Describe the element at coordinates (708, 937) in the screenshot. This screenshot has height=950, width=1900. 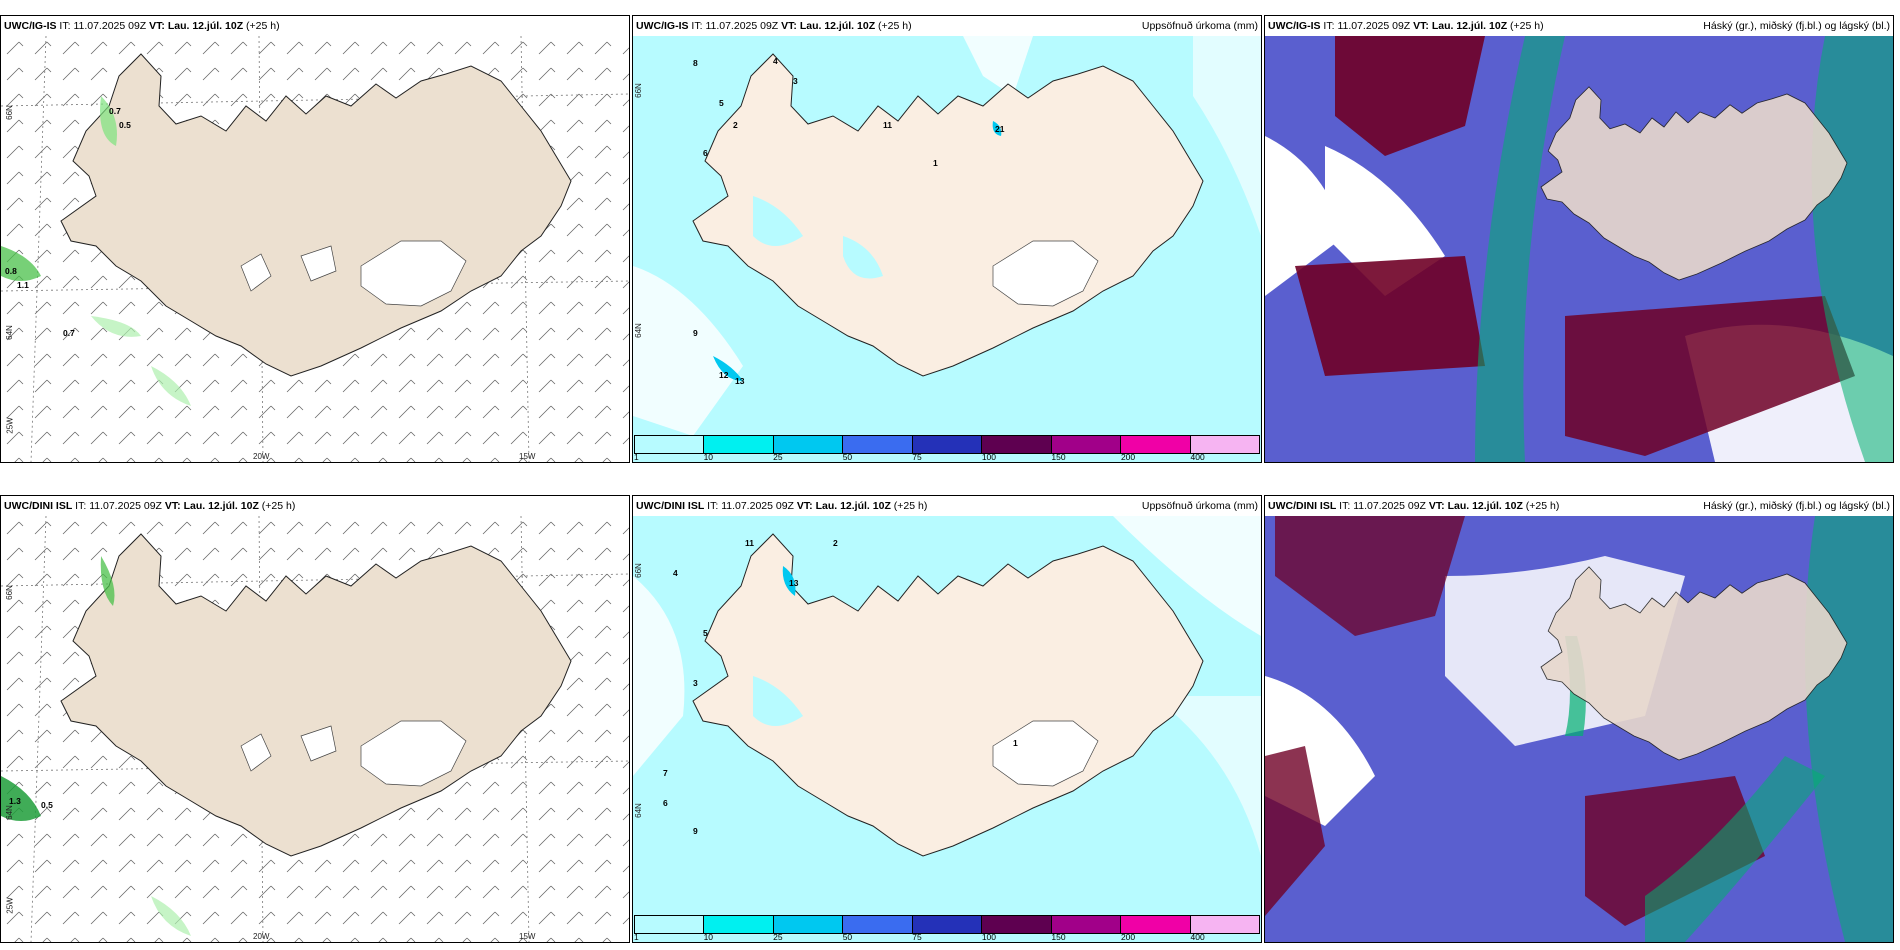
I see `colorbar-tick: 10` at that location.